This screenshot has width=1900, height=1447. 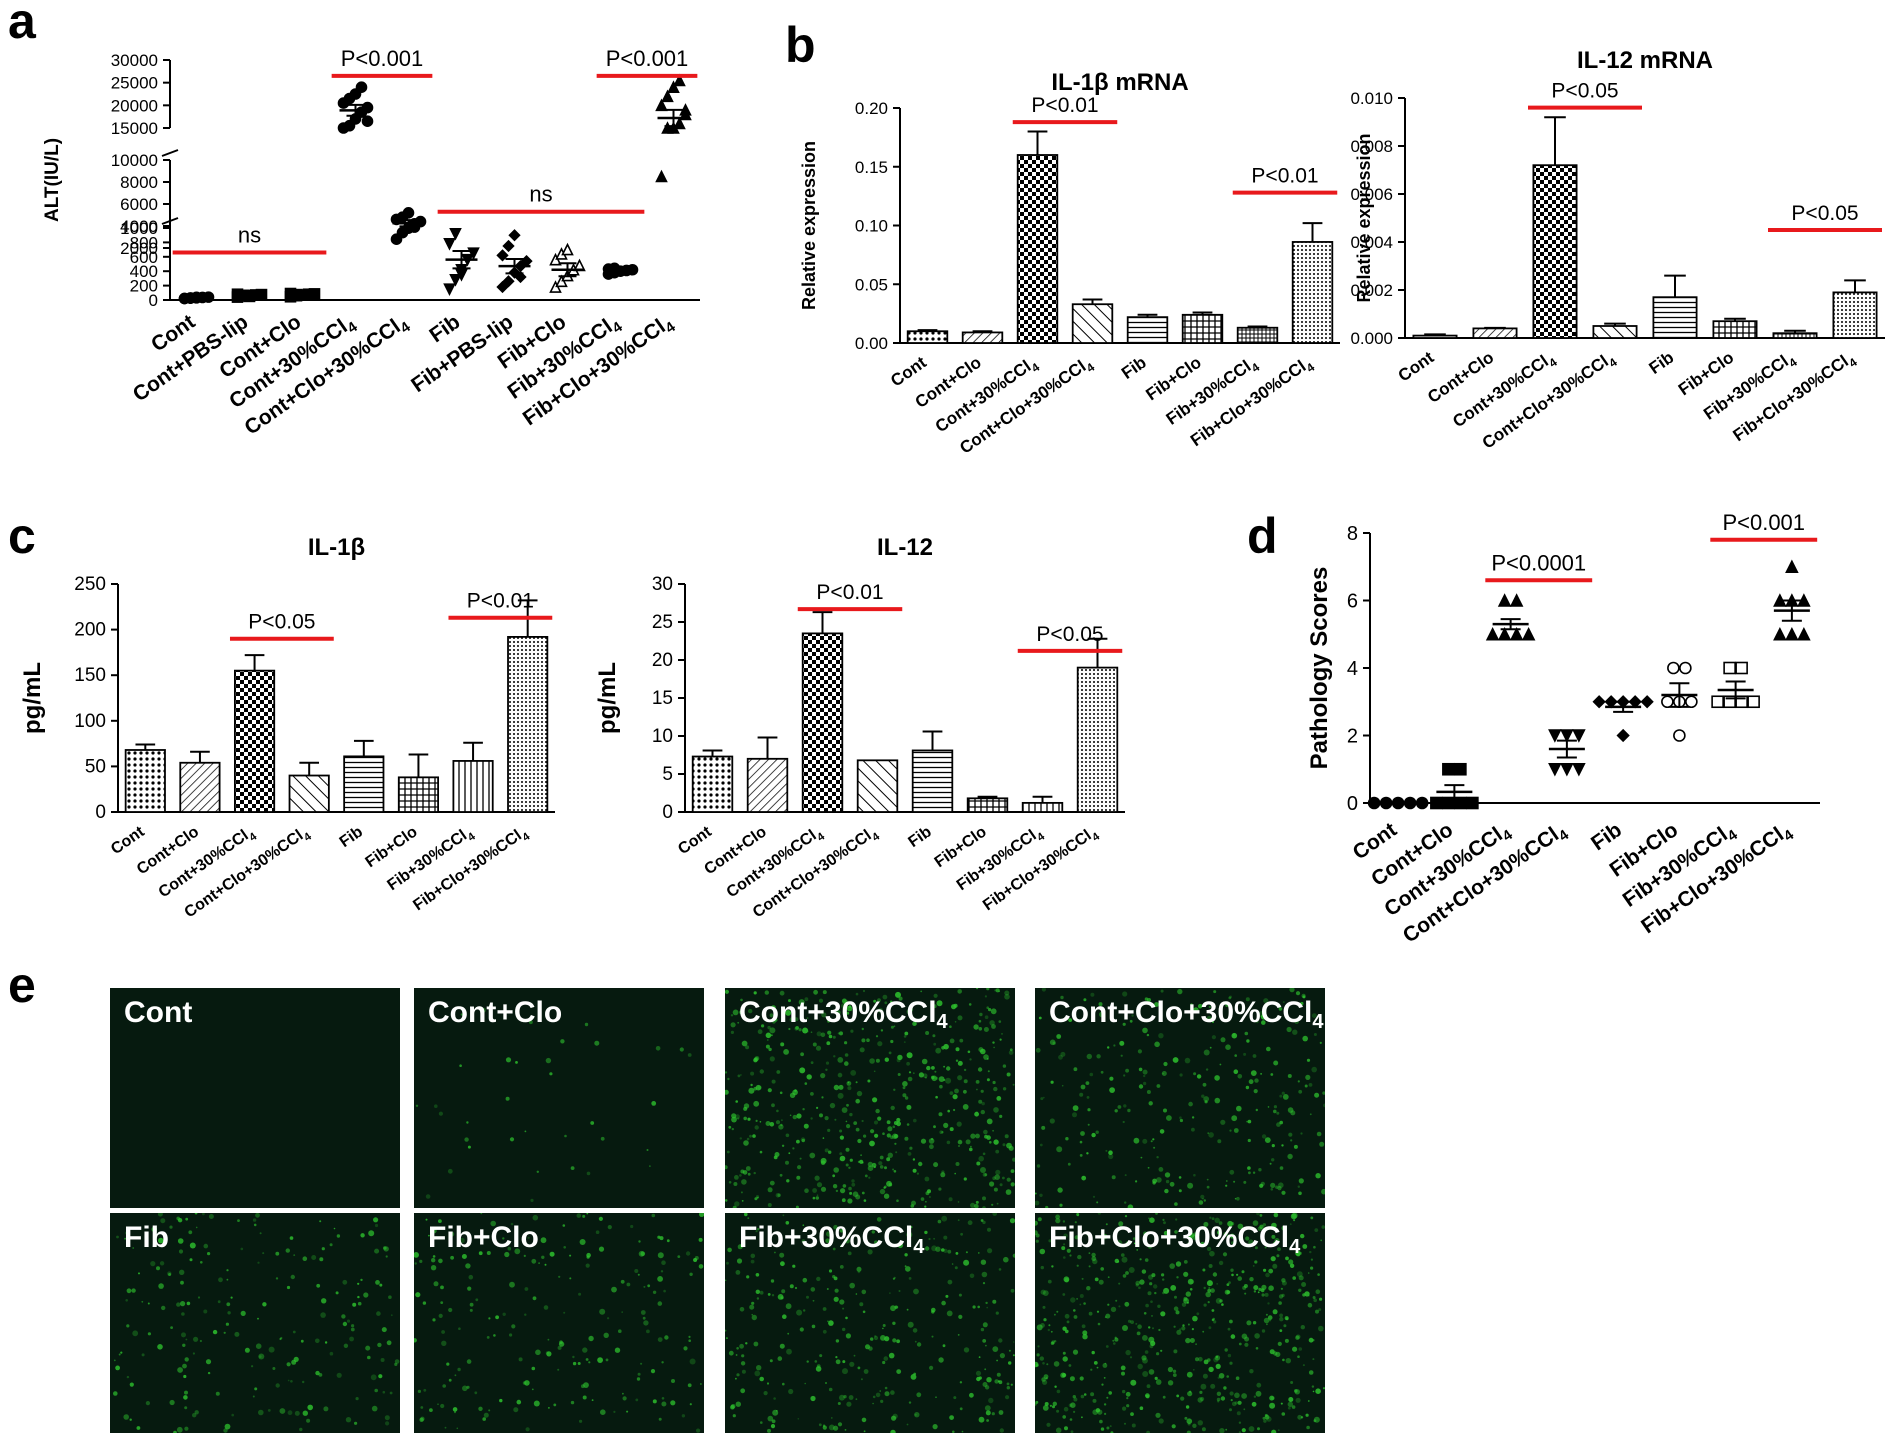 What do you see at coordinates (838, 1012) in the screenshot?
I see `micrograph-label-text: Cont+30%CCl` at bounding box center [838, 1012].